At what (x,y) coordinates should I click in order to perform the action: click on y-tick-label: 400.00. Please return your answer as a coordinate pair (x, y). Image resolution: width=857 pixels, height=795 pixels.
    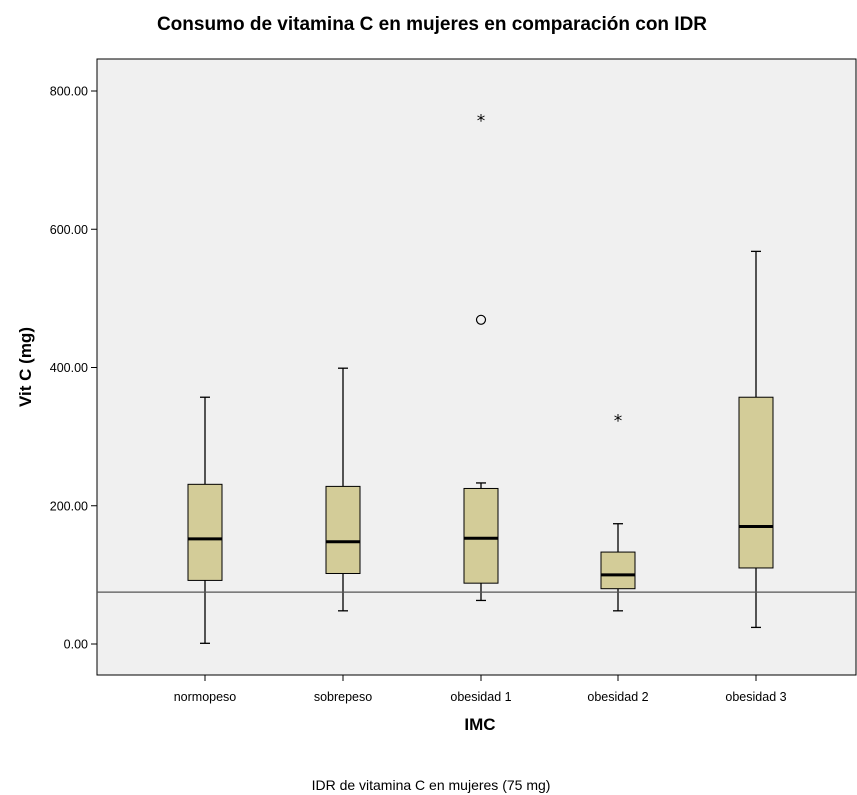
    Looking at the image, I should click on (69, 368).